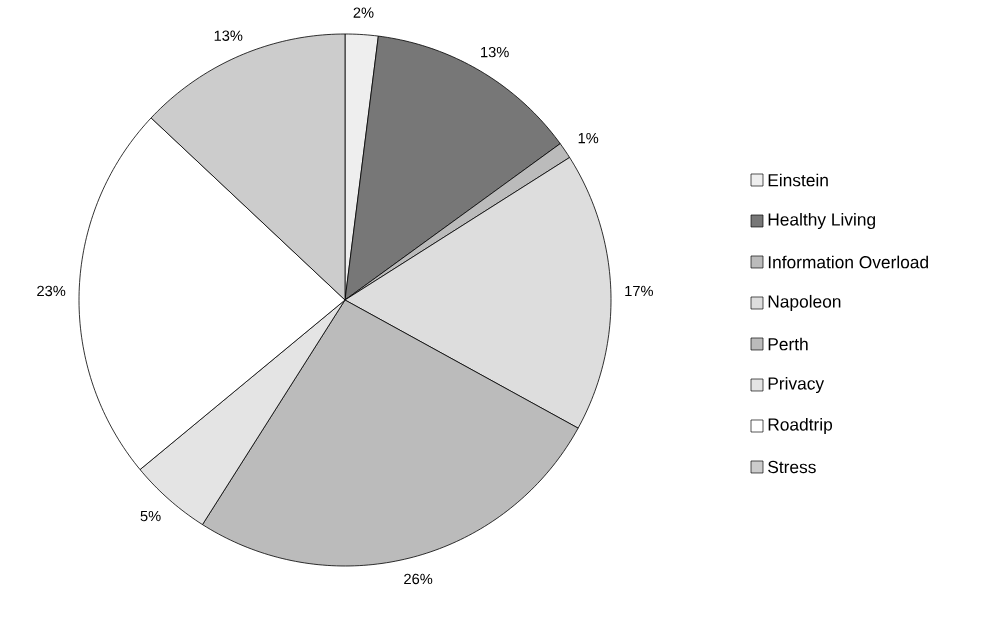 The image size is (1005, 626). What do you see at coordinates (418, 579) in the screenshot?
I see `data-label: 26%` at bounding box center [418, 579].